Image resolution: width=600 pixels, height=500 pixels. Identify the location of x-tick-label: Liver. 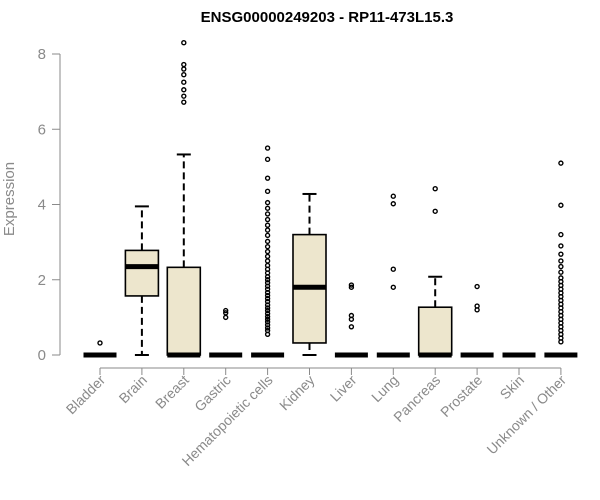
(343, 388).